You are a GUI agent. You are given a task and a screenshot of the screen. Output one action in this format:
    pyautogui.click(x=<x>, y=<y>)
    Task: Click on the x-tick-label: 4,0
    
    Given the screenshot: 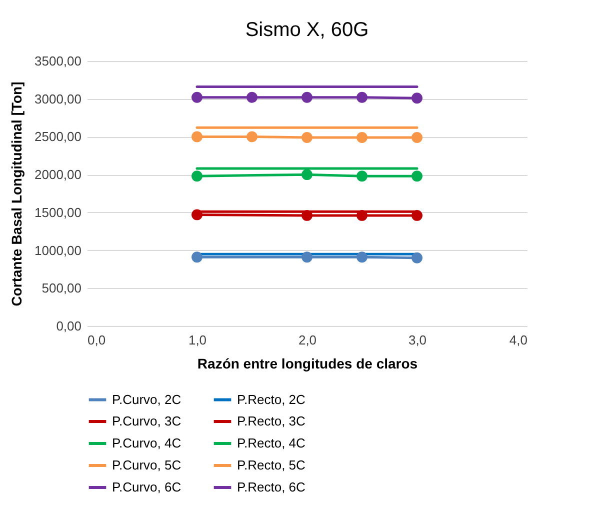 What is the action you would take?
    pyautogui.click(x=518, y=340)
    